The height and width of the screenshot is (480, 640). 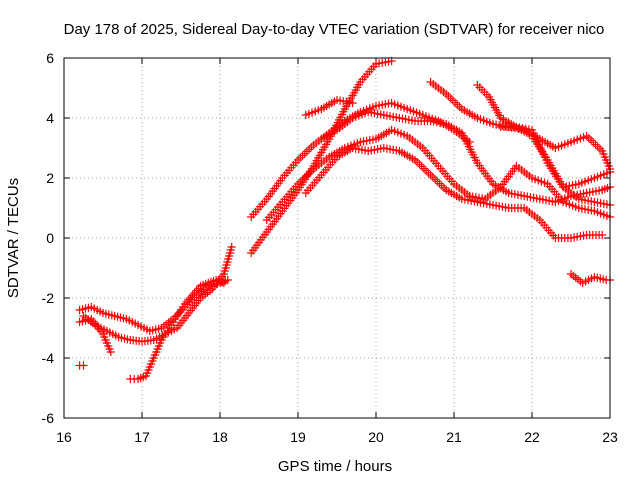 What do you see at coordinates (454, 437) in the screenshot?
I see `x-tick-label: 21` at bounding box center [454, 437].